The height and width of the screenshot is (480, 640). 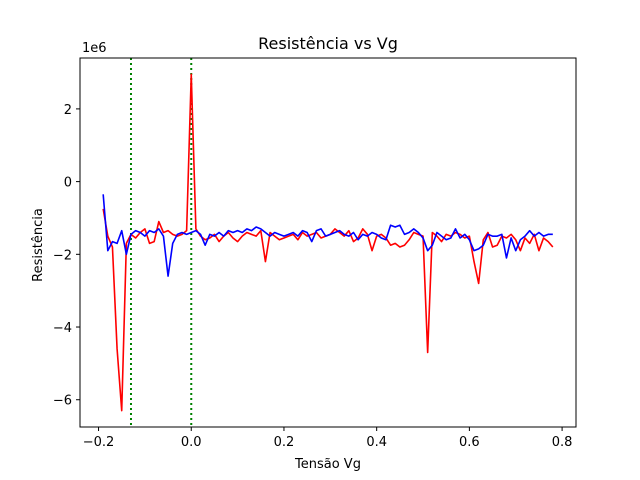 What do you see at coordinates (284, 442) in the screenshot?
I see `x-tick-label-2: 0.2` at bounding box center [284, 442].